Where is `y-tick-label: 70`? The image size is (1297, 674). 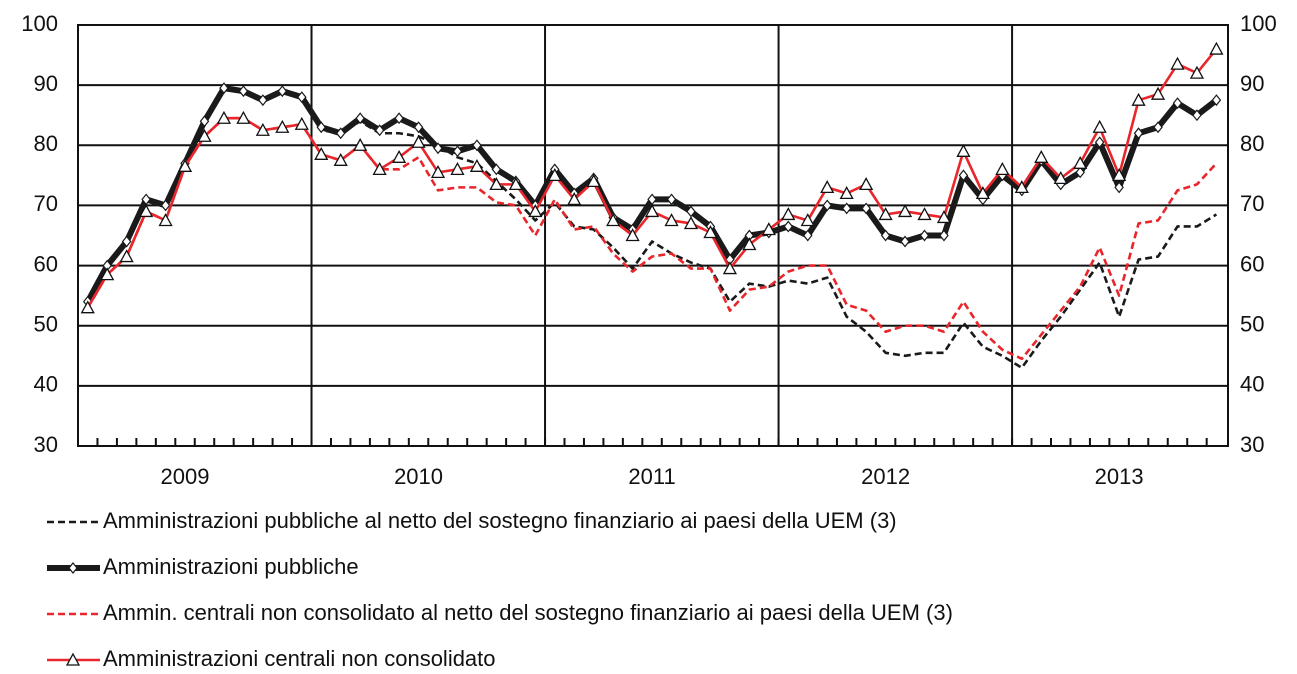 y-tick-label: 70 is located at coordinates (46, 203).